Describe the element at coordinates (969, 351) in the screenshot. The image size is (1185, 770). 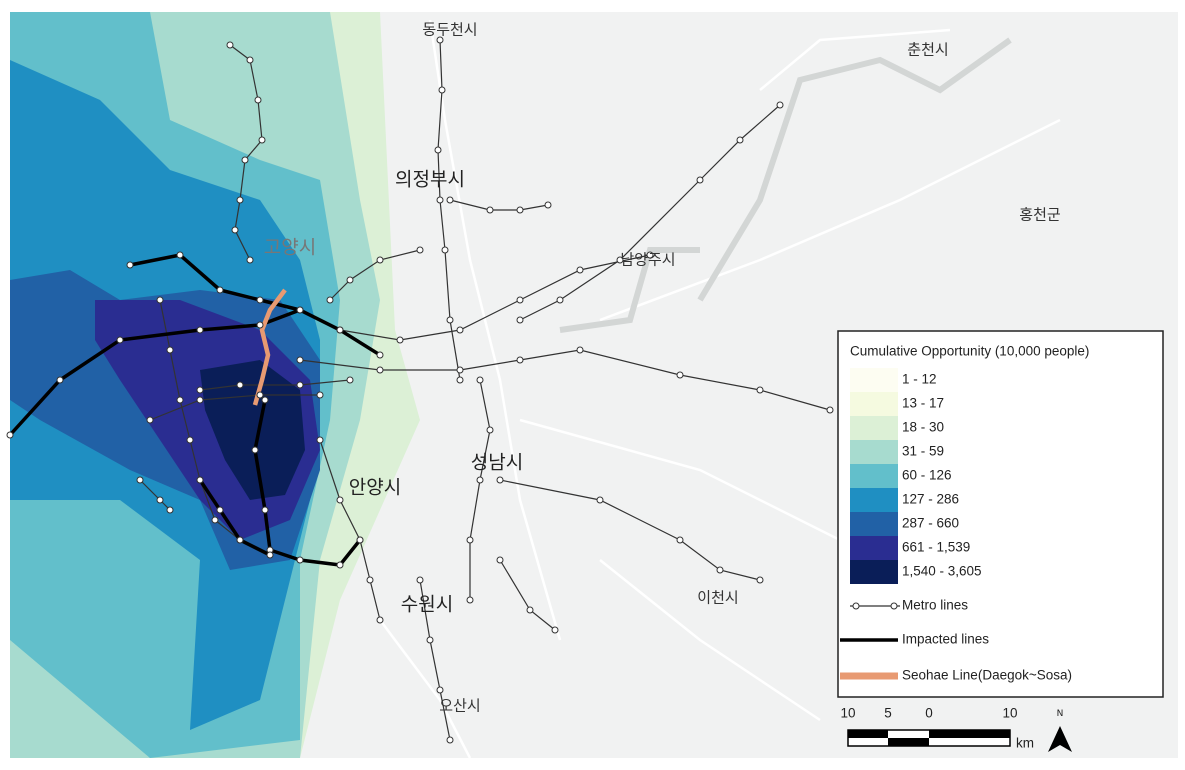
I see `legend-title: Cumulative Opportunity (10,000 people)` at that location.